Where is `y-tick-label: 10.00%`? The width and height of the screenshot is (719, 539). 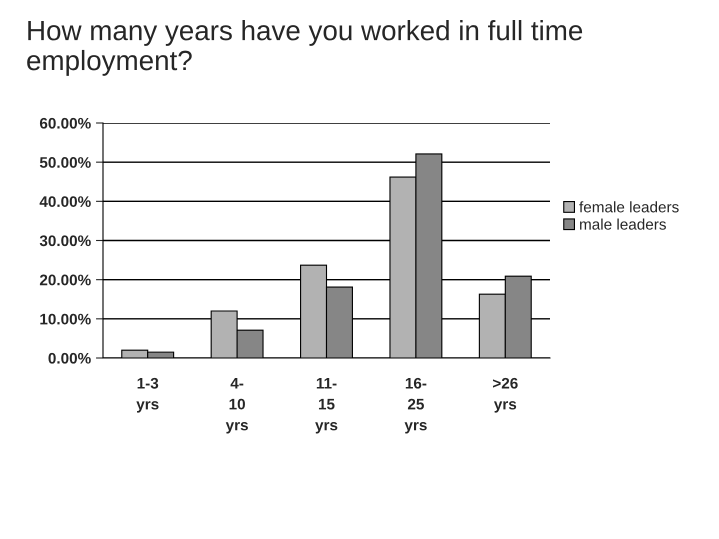 y-tick-label: 10.00% is located at coordinates (65, 319).